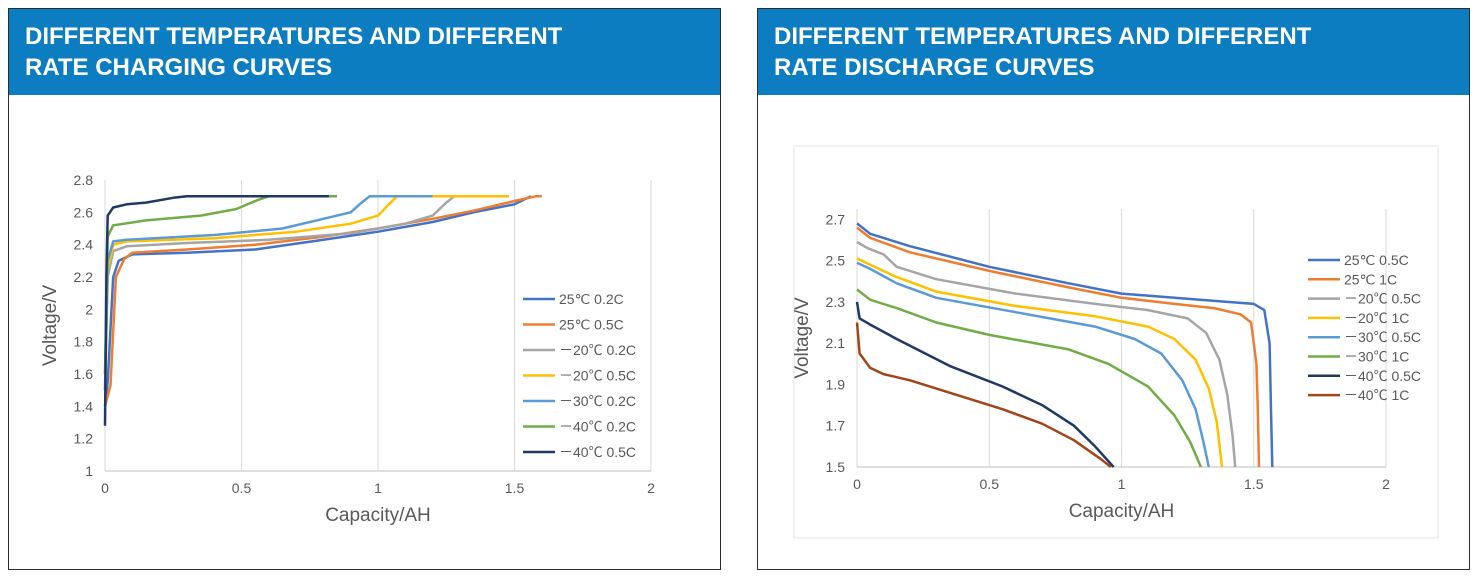  I want to click on y-tick-label: 1.4, so click(84, 406).